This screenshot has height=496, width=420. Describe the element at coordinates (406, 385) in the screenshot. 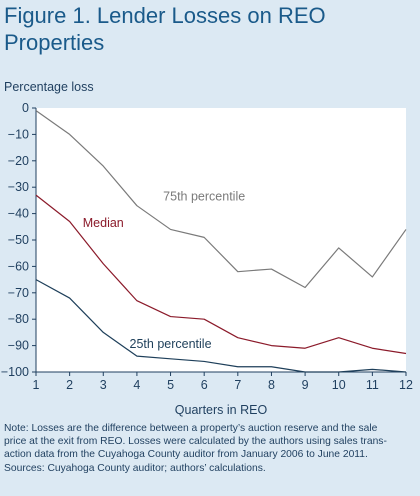

I see `x-tick-label: 12` at that location.